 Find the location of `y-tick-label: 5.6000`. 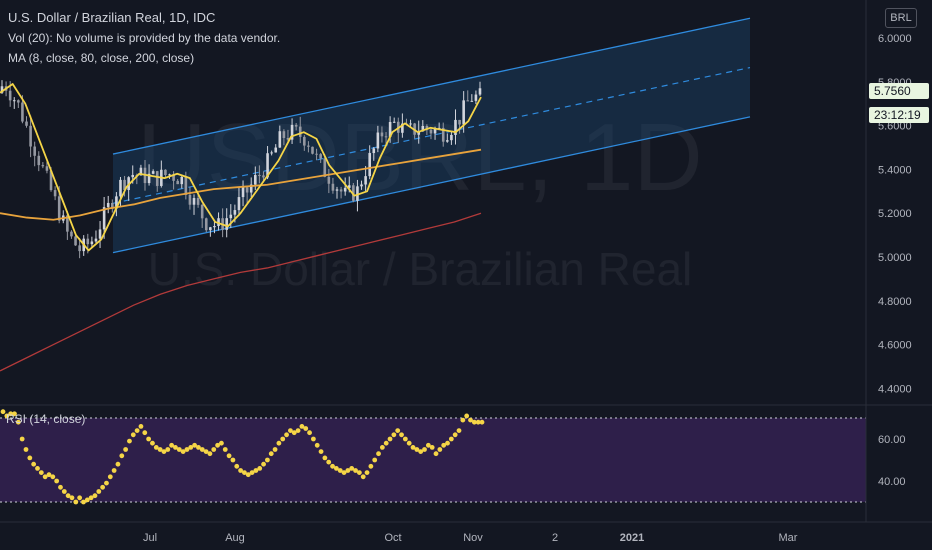

y-tick-label: 5.6000 is located at coordinates (895, 127).